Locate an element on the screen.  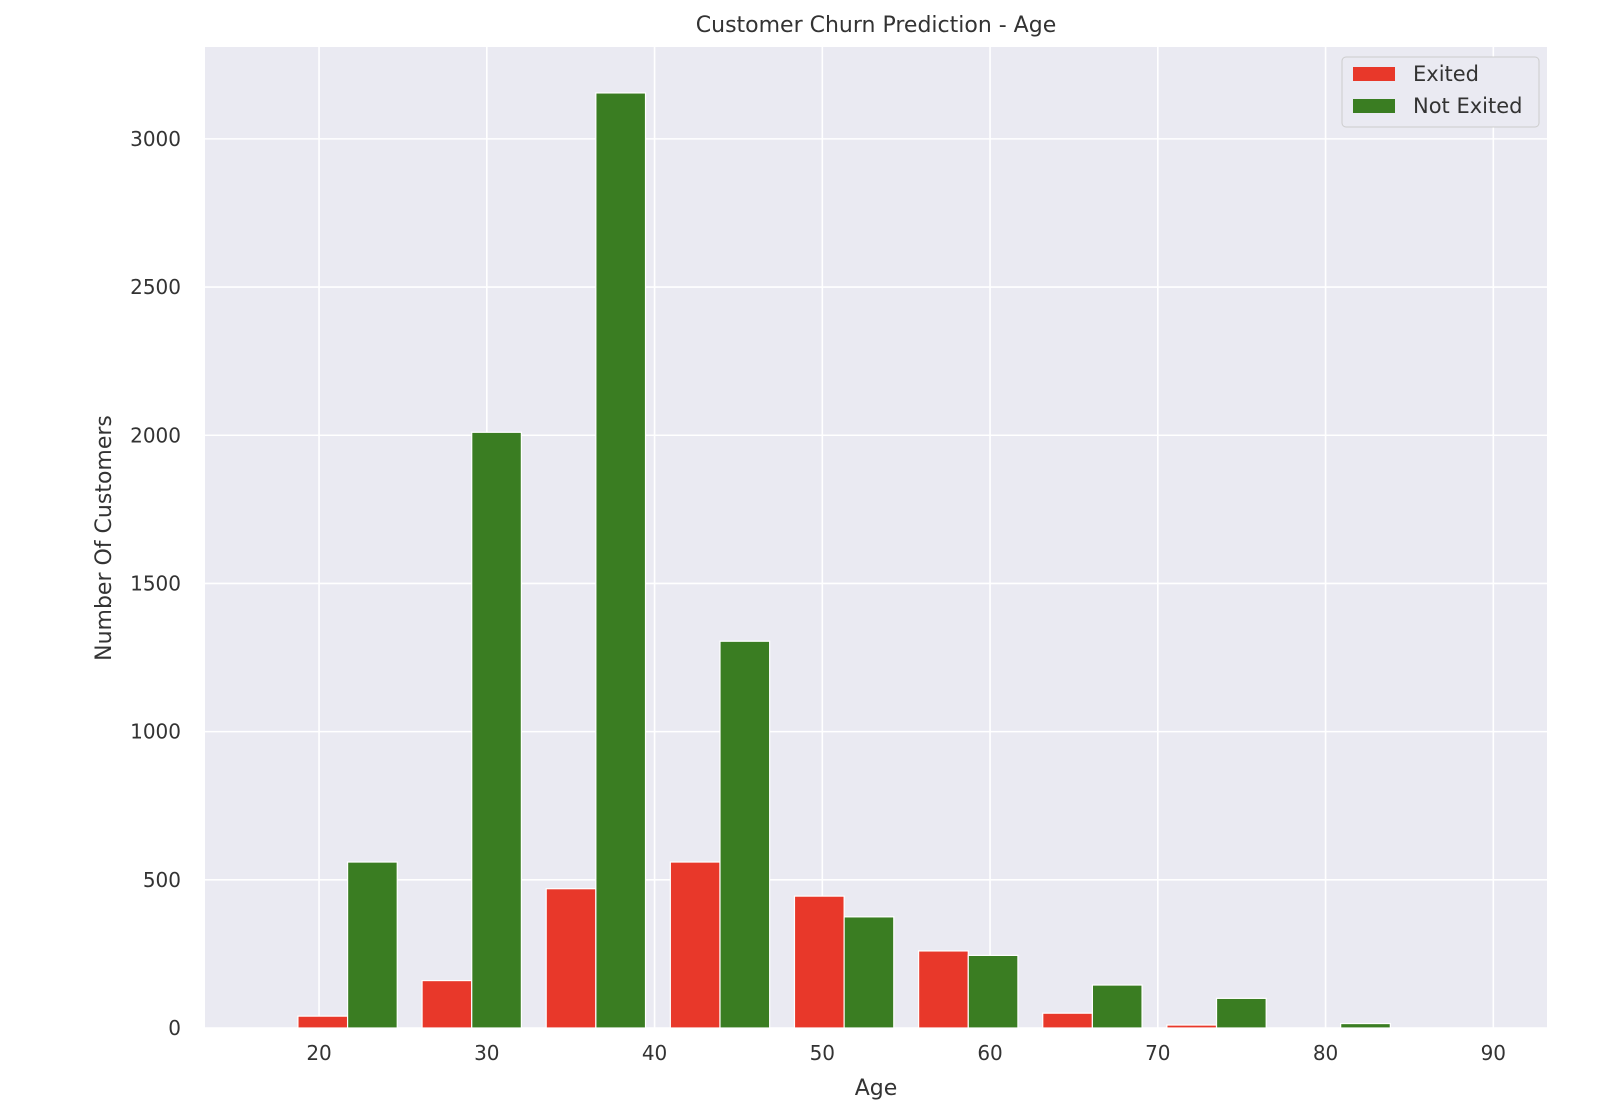
x-tick-label: 20 is located at coordinates (318, 1053).